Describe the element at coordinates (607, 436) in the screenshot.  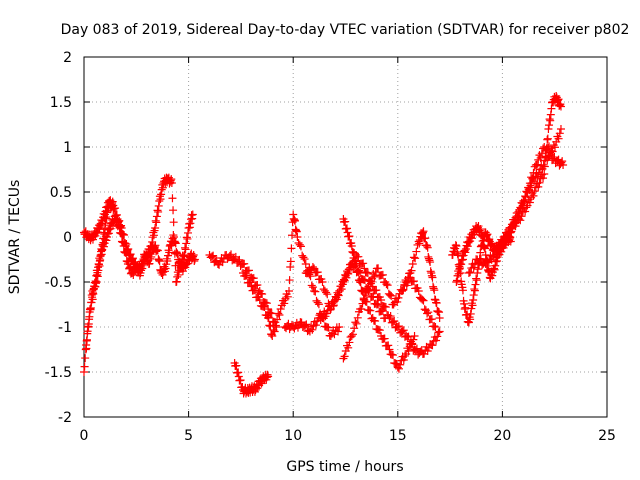
I see `x-tick-label: 25` at that location.